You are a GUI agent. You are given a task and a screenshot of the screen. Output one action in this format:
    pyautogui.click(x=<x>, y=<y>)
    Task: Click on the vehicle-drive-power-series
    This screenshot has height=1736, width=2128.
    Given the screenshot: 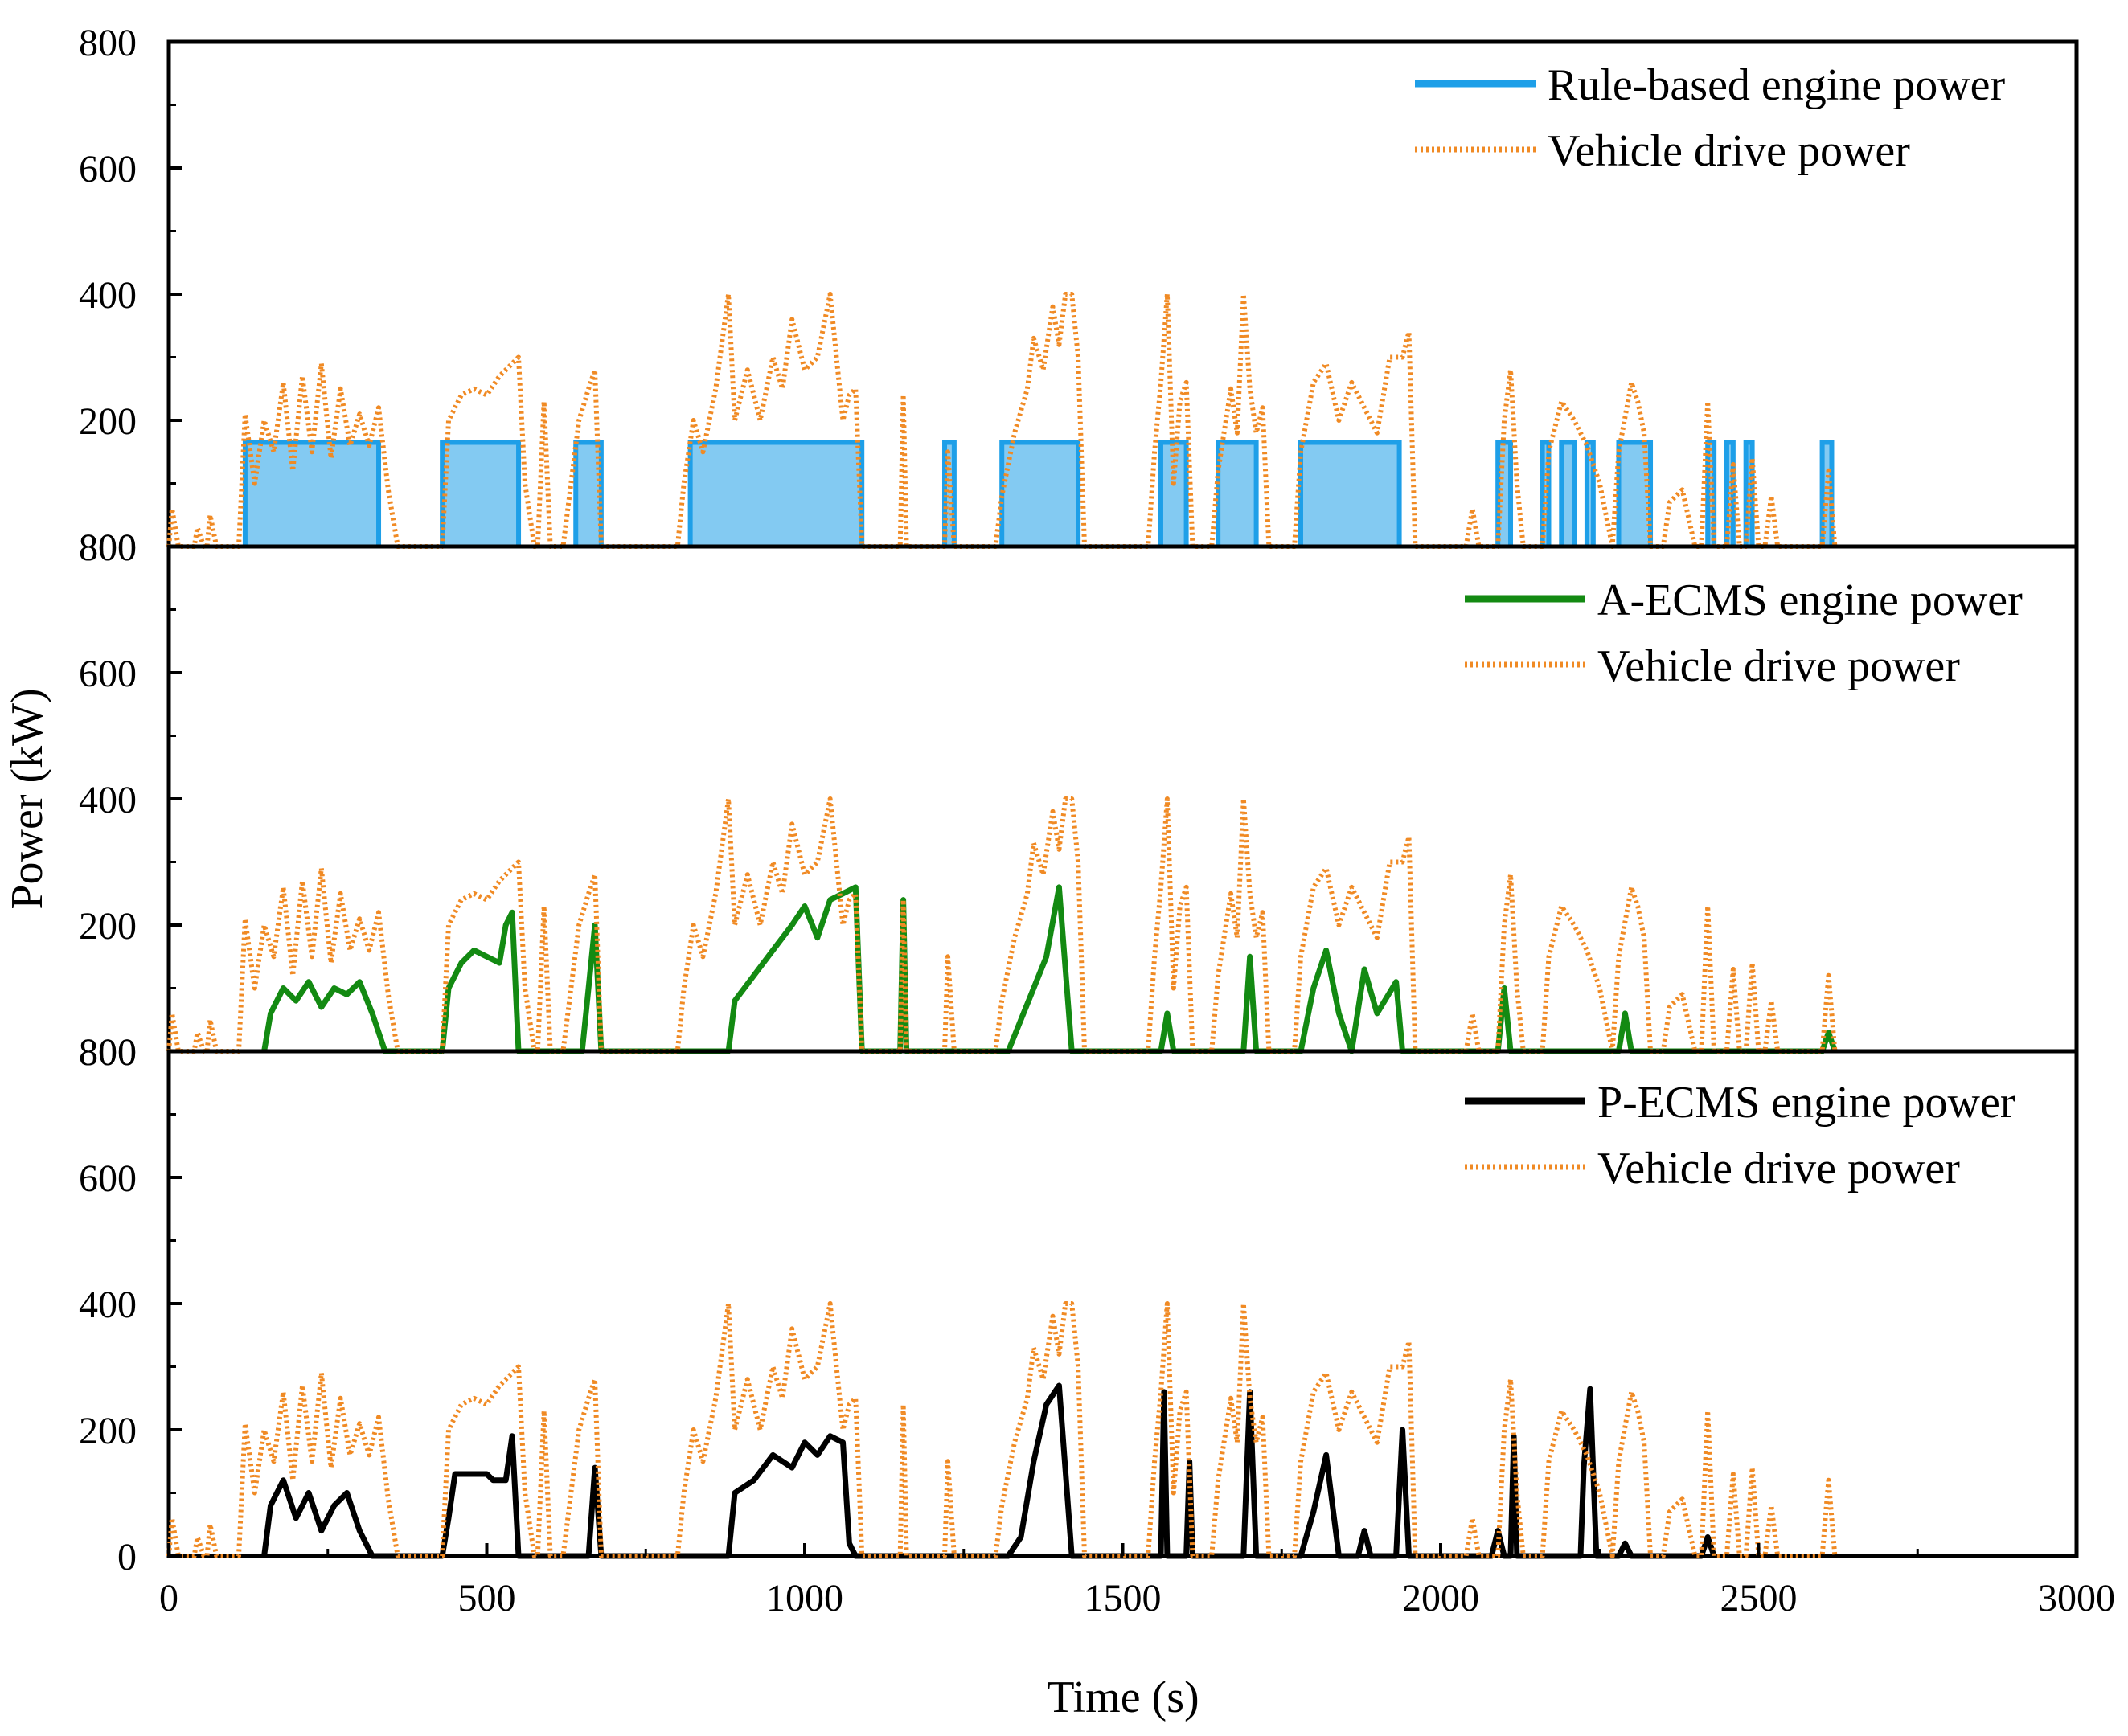 What is the action you would take?
    pyautogui.click(x=1002, y=925)
    